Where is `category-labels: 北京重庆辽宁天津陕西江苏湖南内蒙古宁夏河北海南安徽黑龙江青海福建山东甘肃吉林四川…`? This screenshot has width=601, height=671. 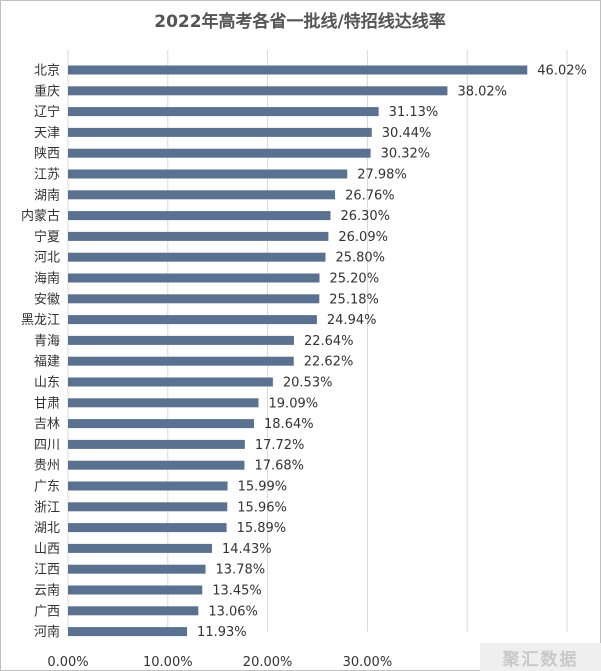 category-labels: 北京重庆辽宁天津陕西江苏湖南内蒙古宁夏河北海南安徽黑龙江青海福建山东甘肃吉林四川… is located at coordinates (40, 352).